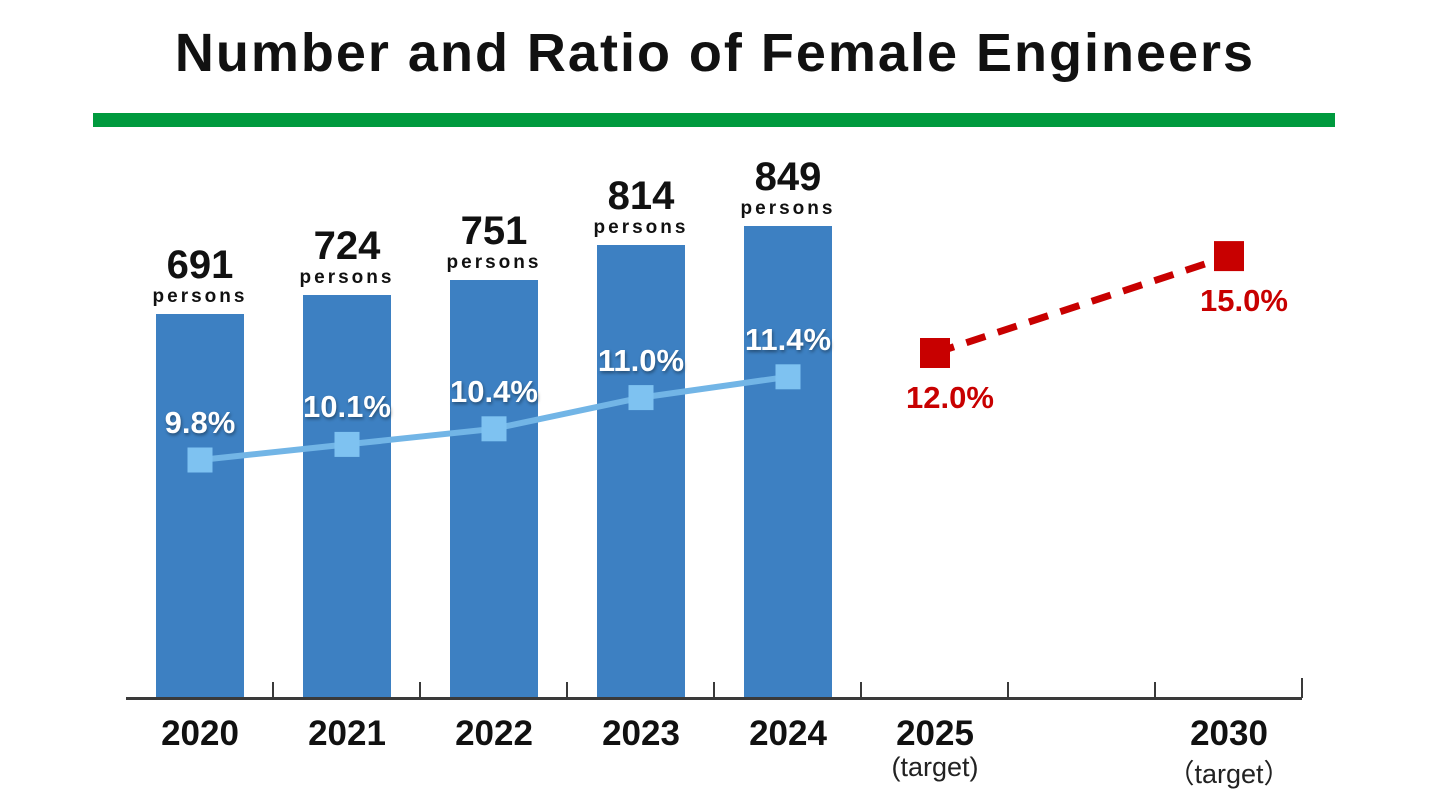  I want to click on bar-value-label: 724, so click(347, 246).